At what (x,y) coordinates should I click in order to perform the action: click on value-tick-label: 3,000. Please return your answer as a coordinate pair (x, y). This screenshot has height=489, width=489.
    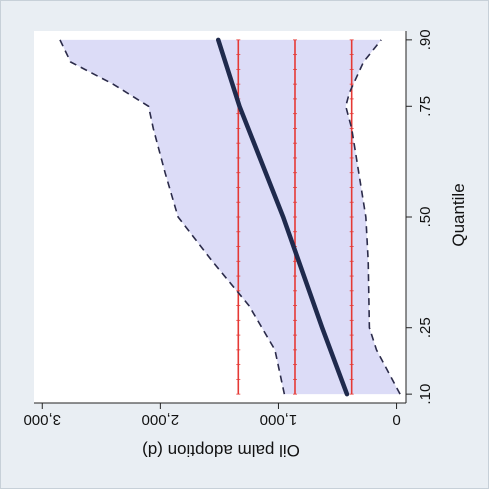
    Looking at the image, I should click on (42, 419).